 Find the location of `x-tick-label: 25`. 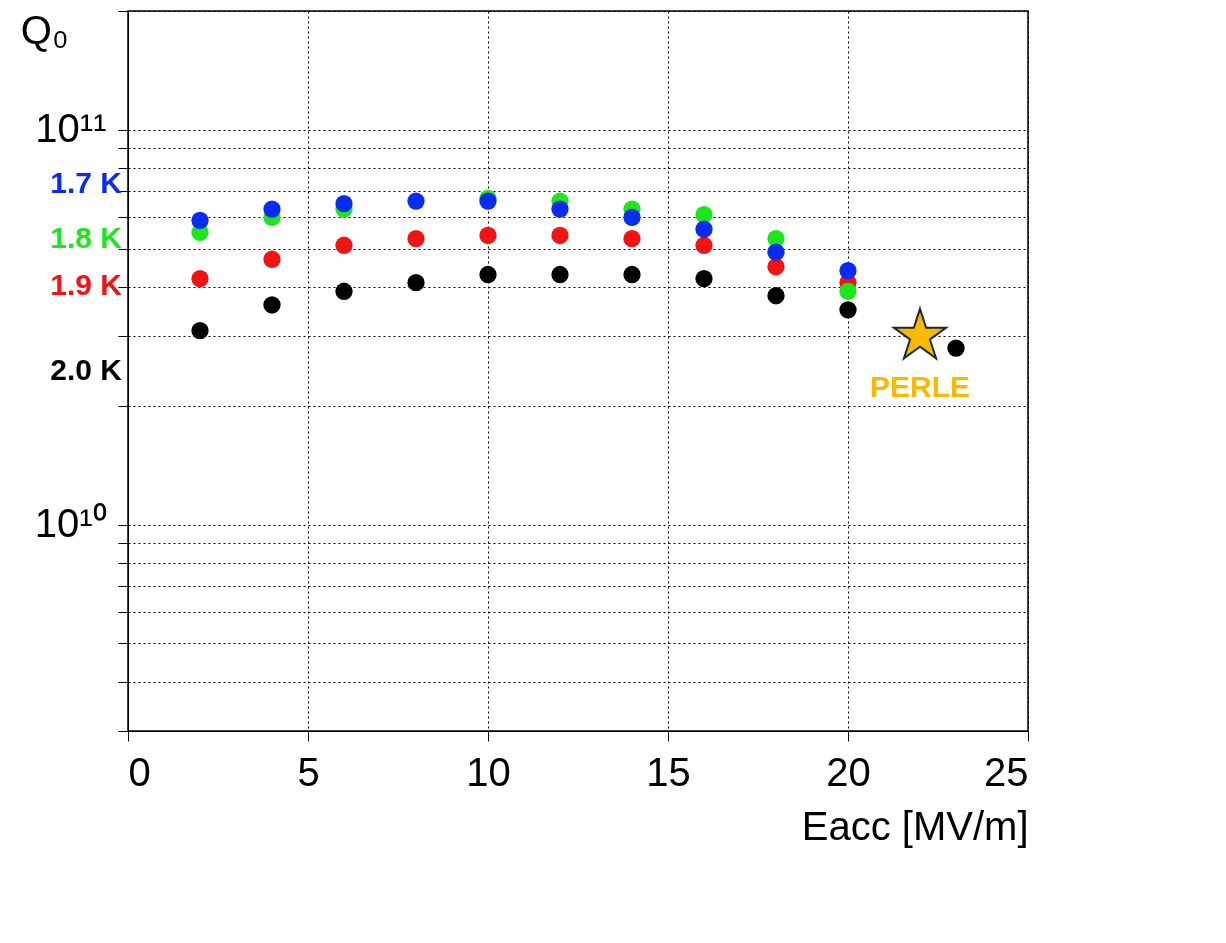

x-tick-label: 25 is located at coordinates (1006, 771).